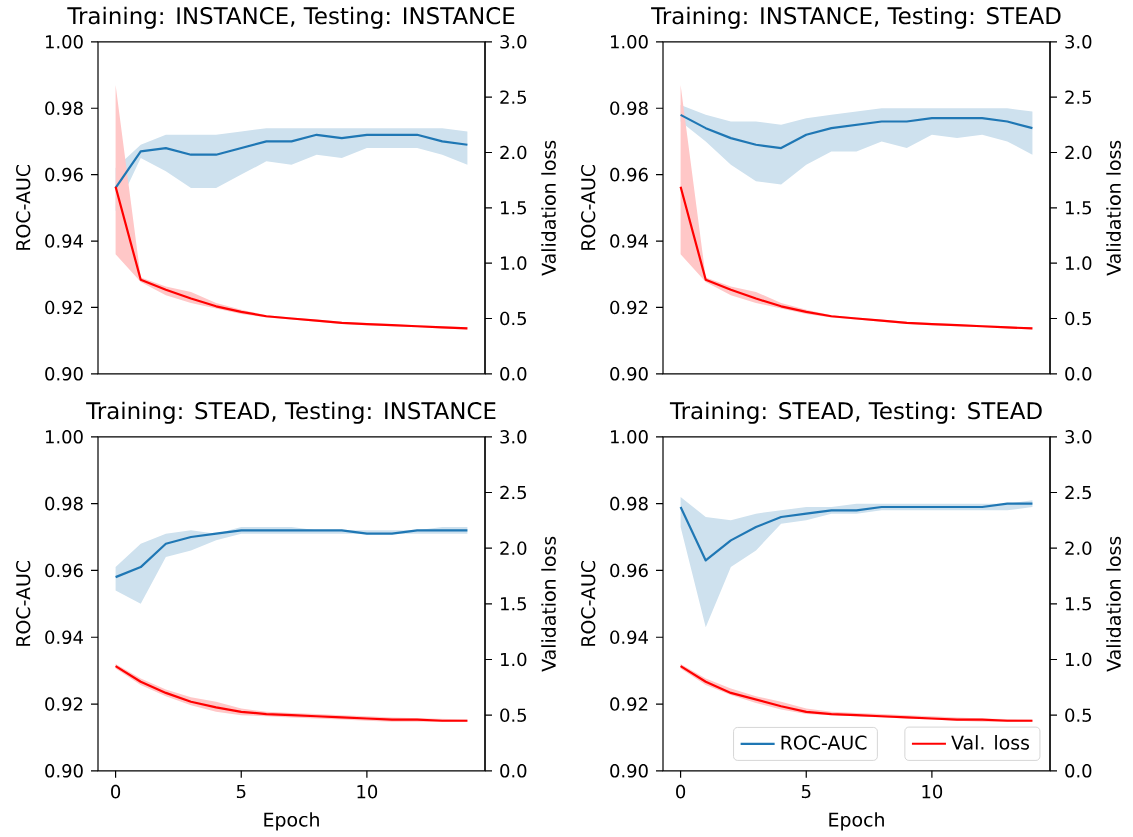  I want to click on chart-title: Training: STEAD, Testing: INSTANCE, so click(291, 412).